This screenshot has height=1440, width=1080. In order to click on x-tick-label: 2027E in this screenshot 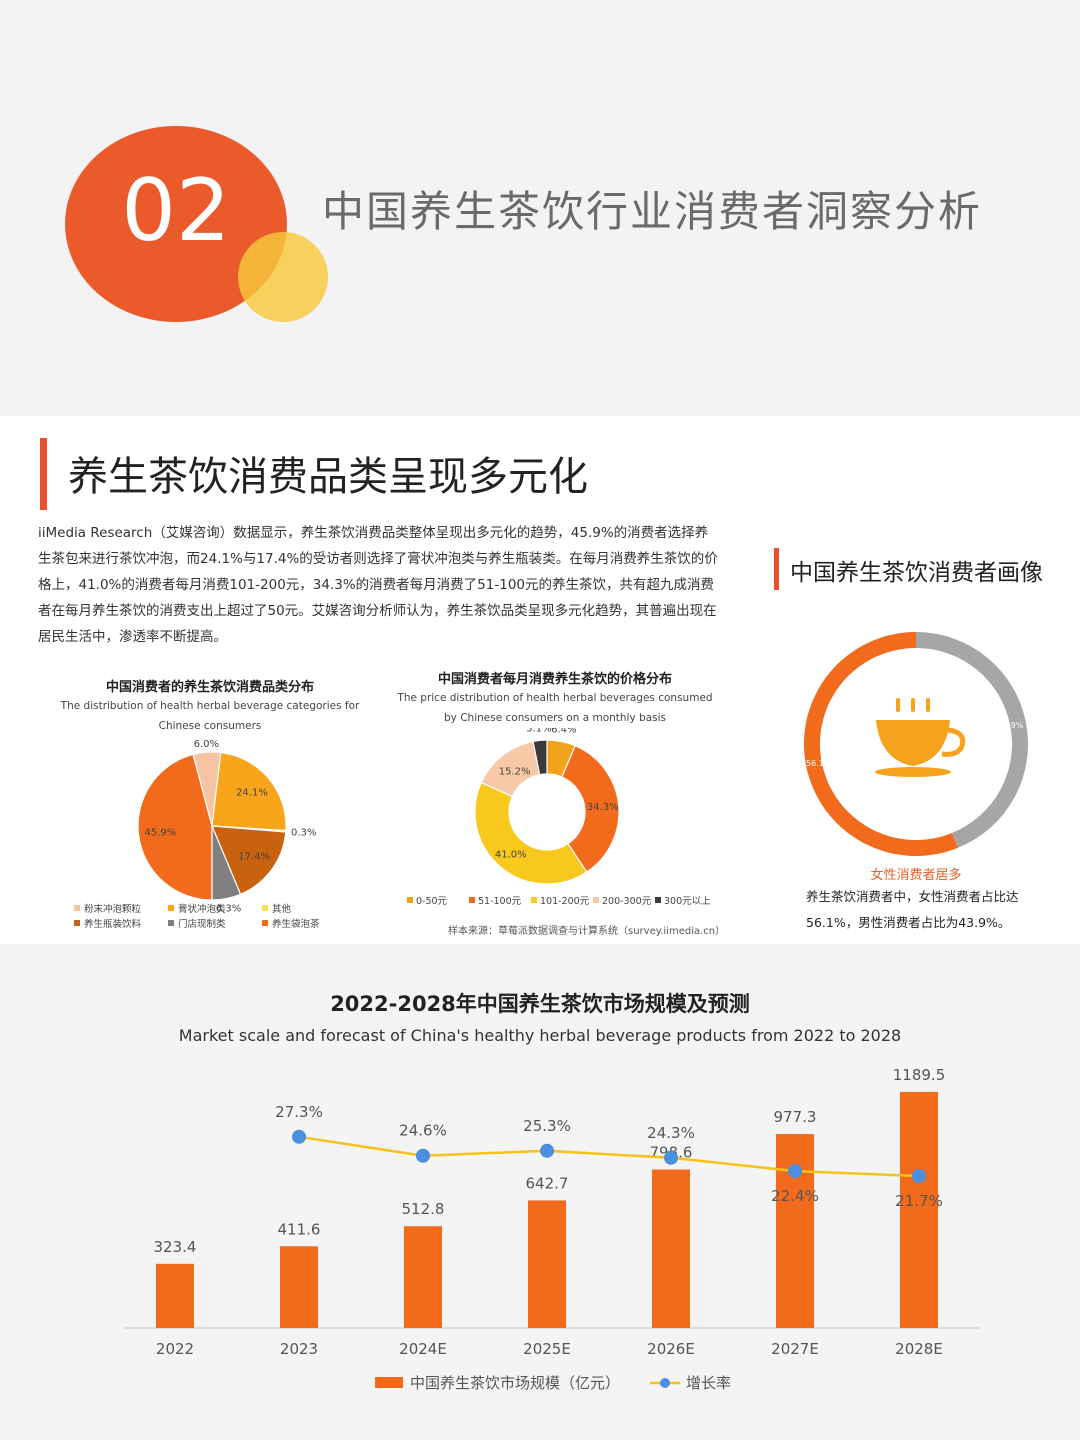, I will do `click(795, 1349)`.